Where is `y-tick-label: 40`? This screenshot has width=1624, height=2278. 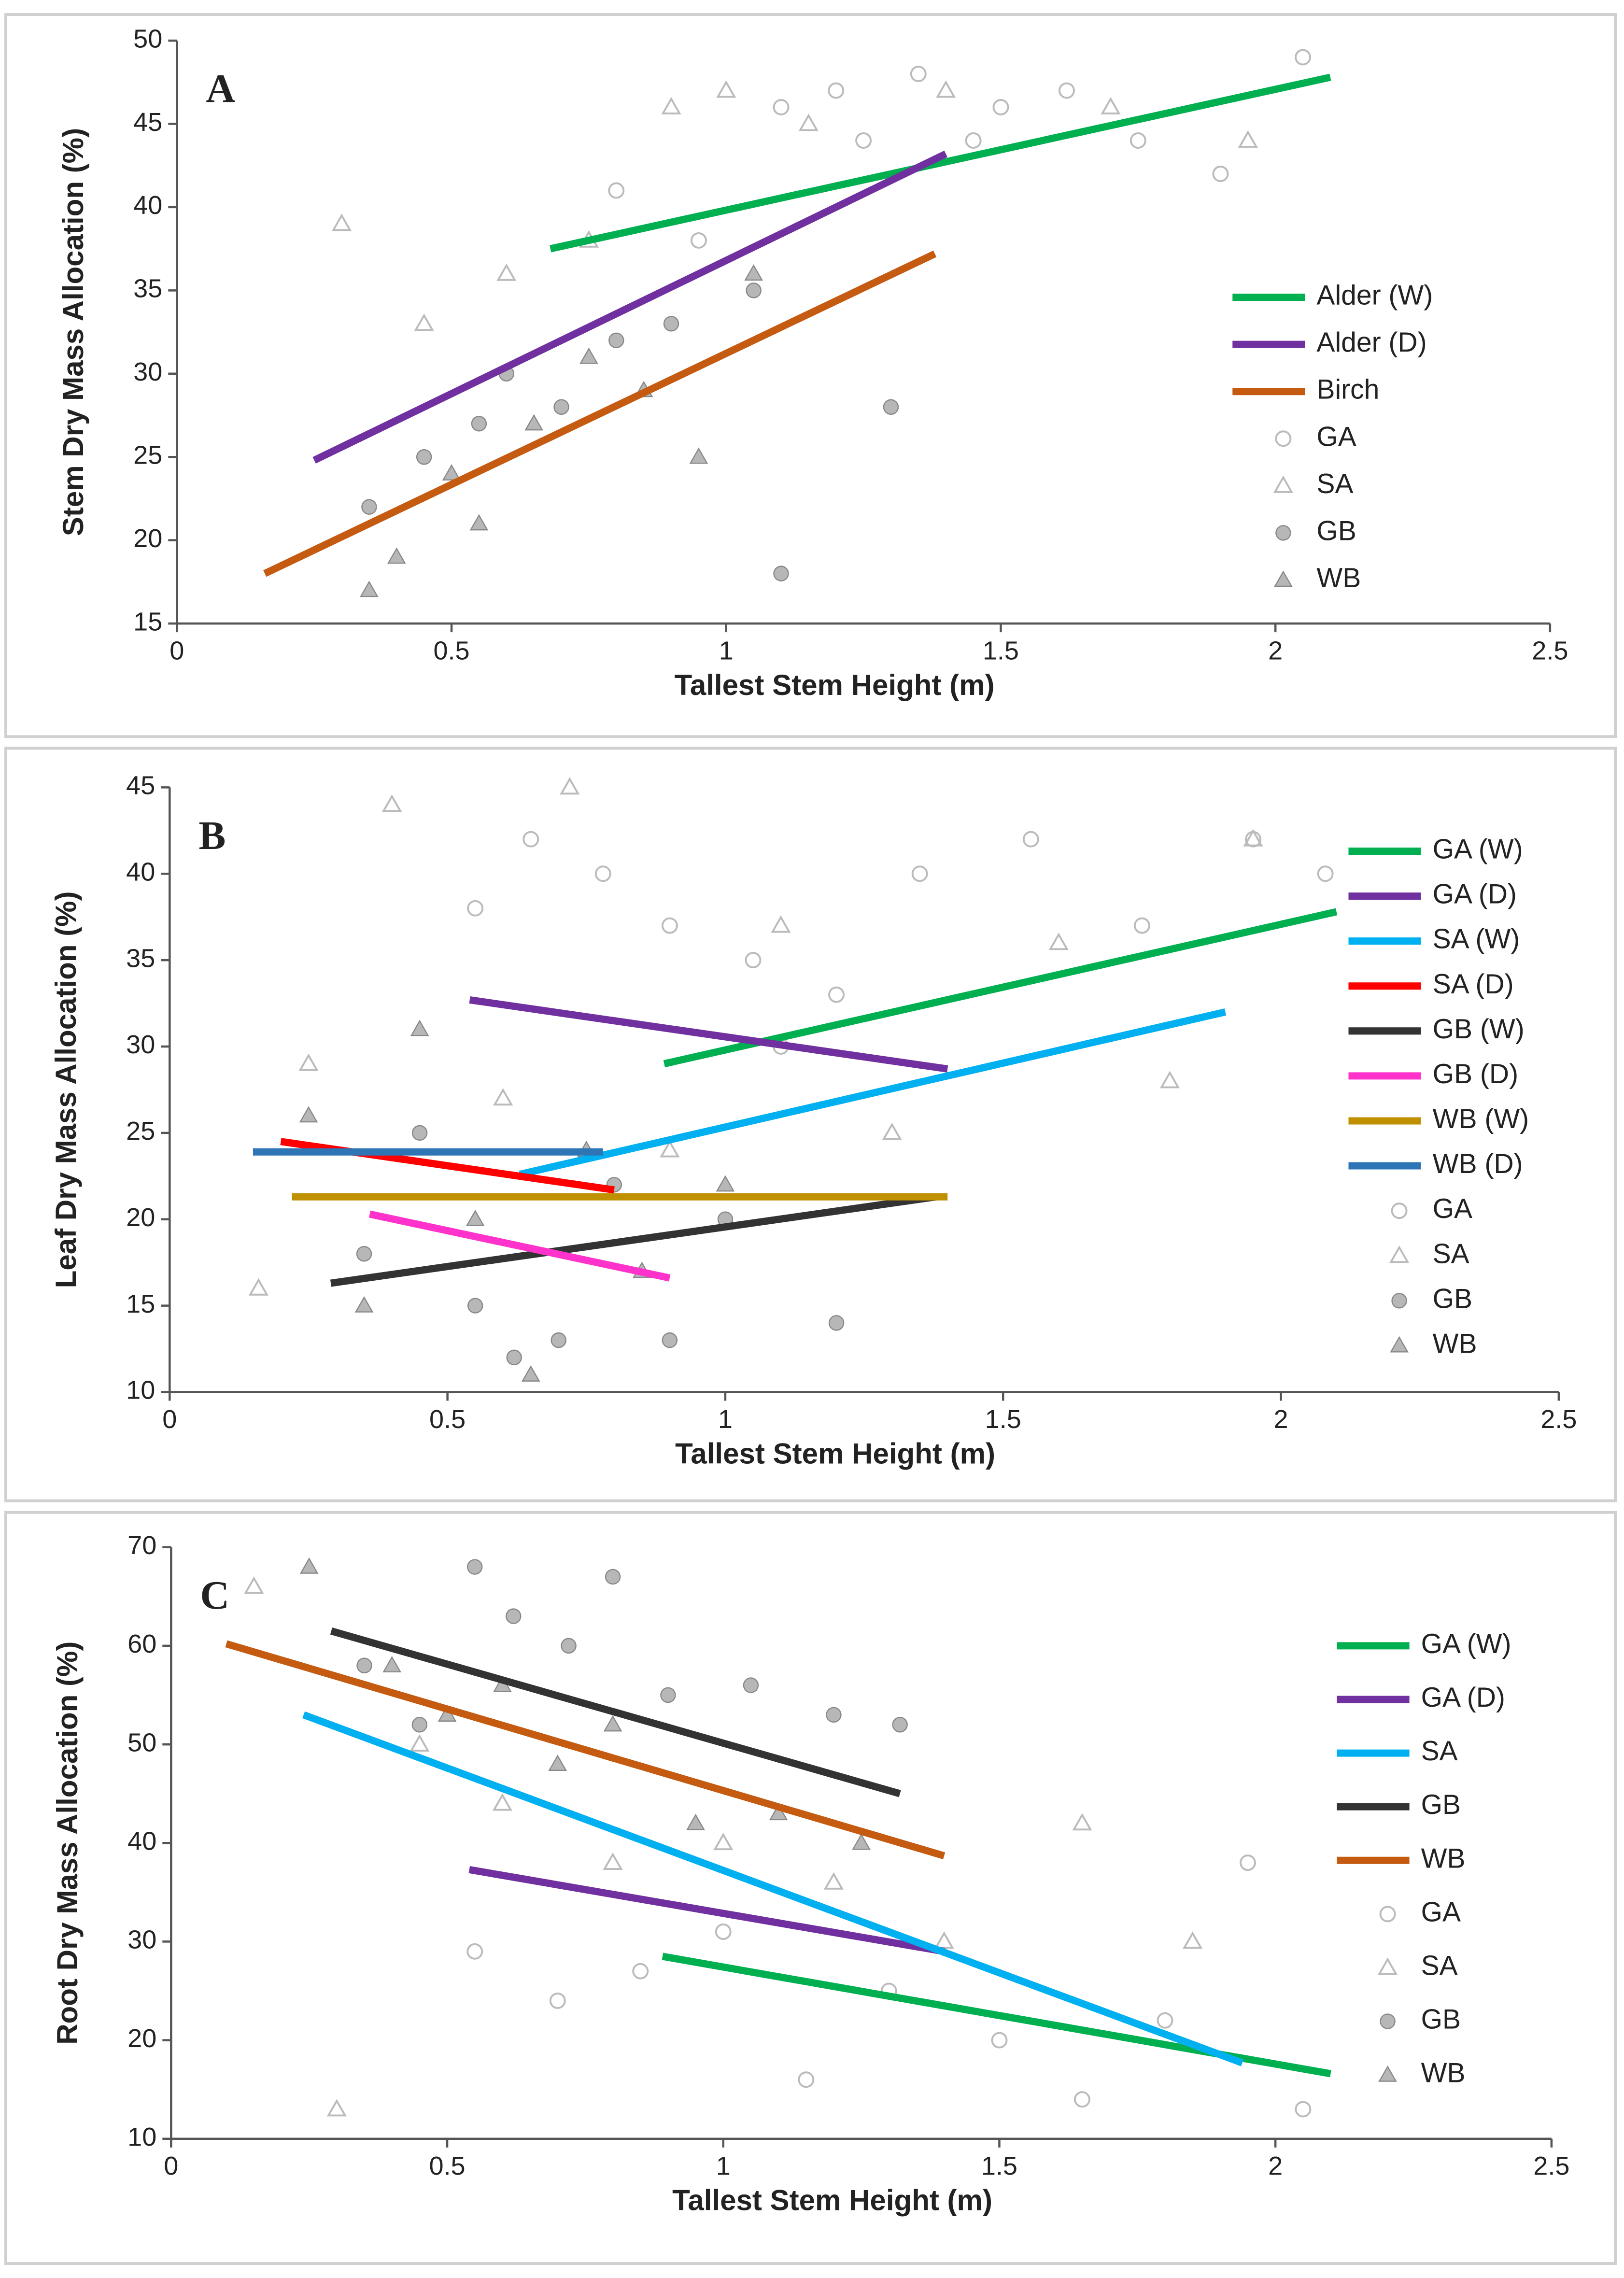
y-tick-label: 40 is located at coordinates (148, 205).